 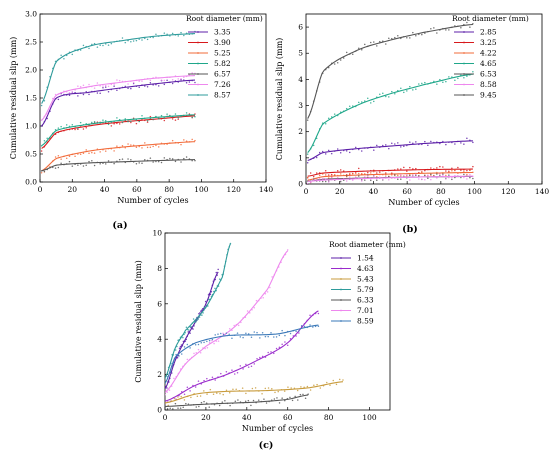 What do you see at coordinates (31, 42) in the screenshot?
I see `y-tick-label: 2.5` at bounding box center [31, 42].